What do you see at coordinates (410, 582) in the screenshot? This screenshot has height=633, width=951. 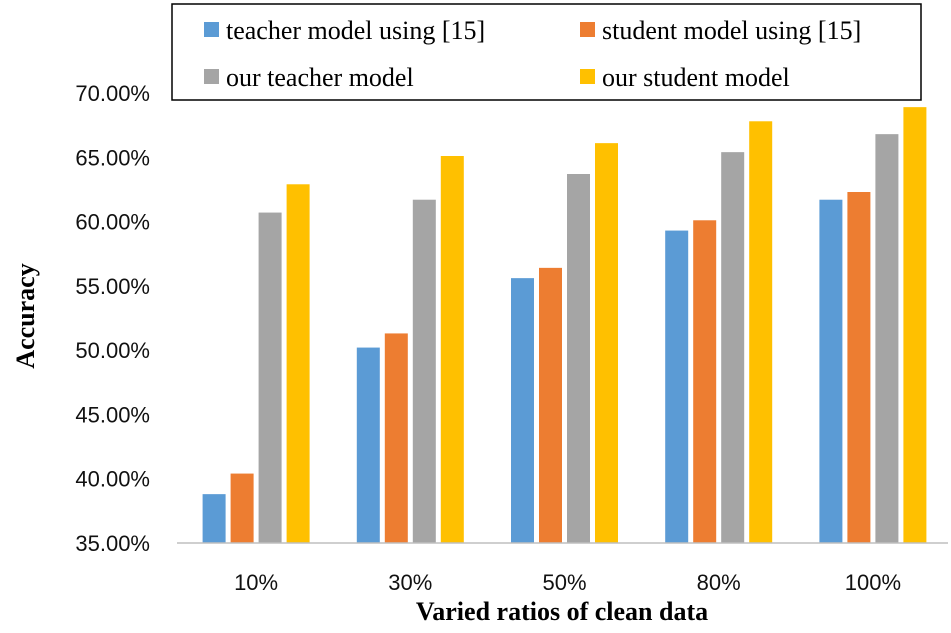 I see `x-tick-label: 30%` at bounding box center [410, 582].